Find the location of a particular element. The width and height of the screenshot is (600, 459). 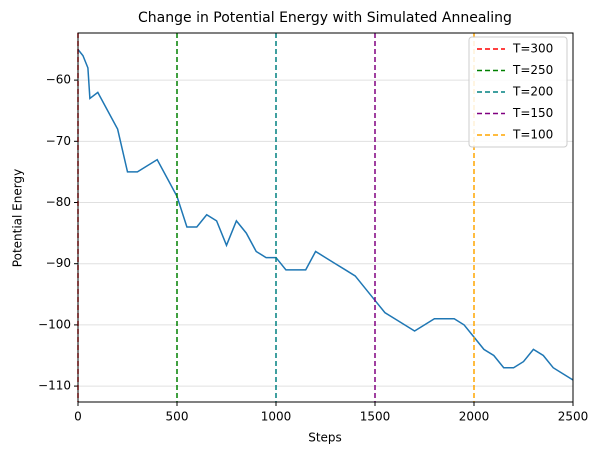

x-tick-label: 2500 is located at coordinates (573, 417).